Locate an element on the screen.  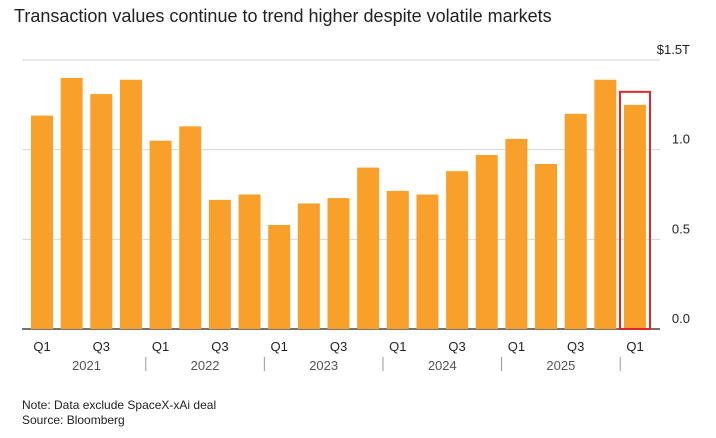
highlight-box is located at coordinates (635, 210).